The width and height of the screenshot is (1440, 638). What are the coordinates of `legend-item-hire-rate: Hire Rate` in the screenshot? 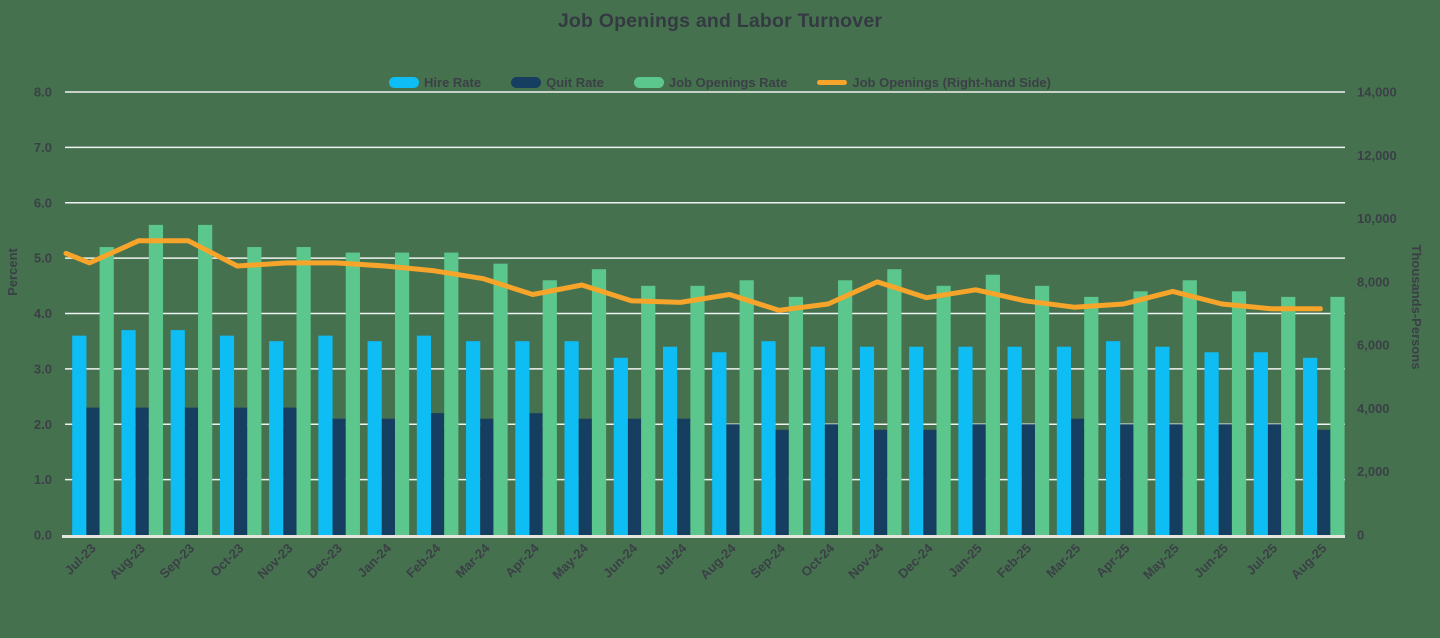 It's located at (435, 82).